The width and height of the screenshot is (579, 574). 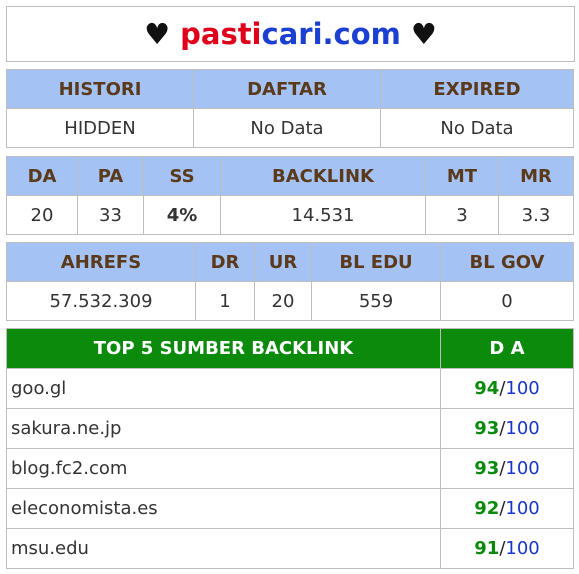 I want to click on dr-header: DR, so click(x=225, y=262).